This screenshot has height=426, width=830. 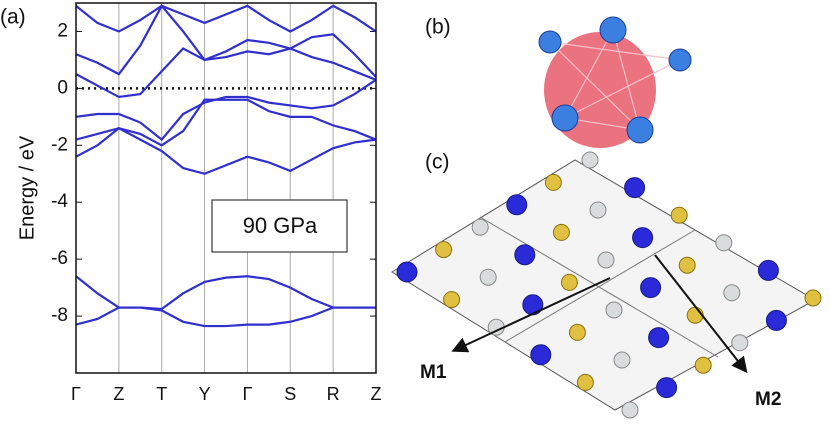 I want to click on panel-label: (c), so click(x=437, y=162).